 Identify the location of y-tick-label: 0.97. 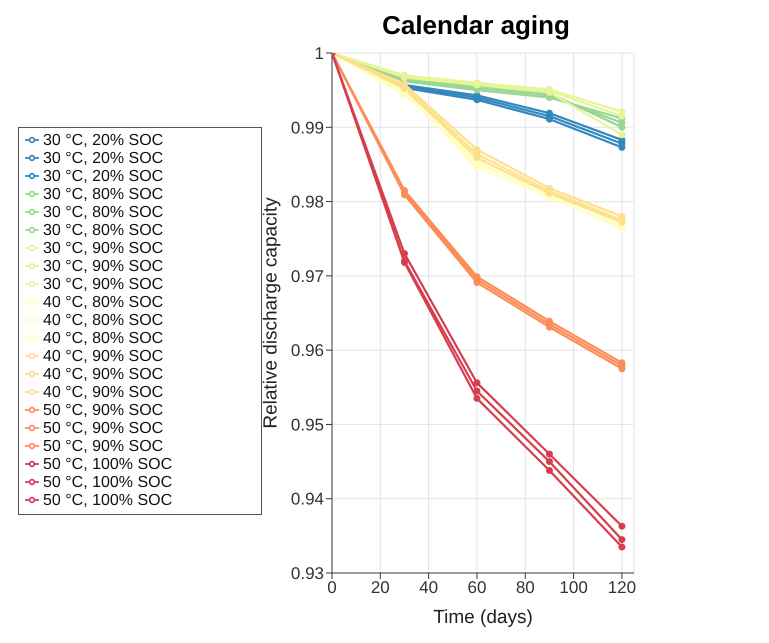
(307, 276).